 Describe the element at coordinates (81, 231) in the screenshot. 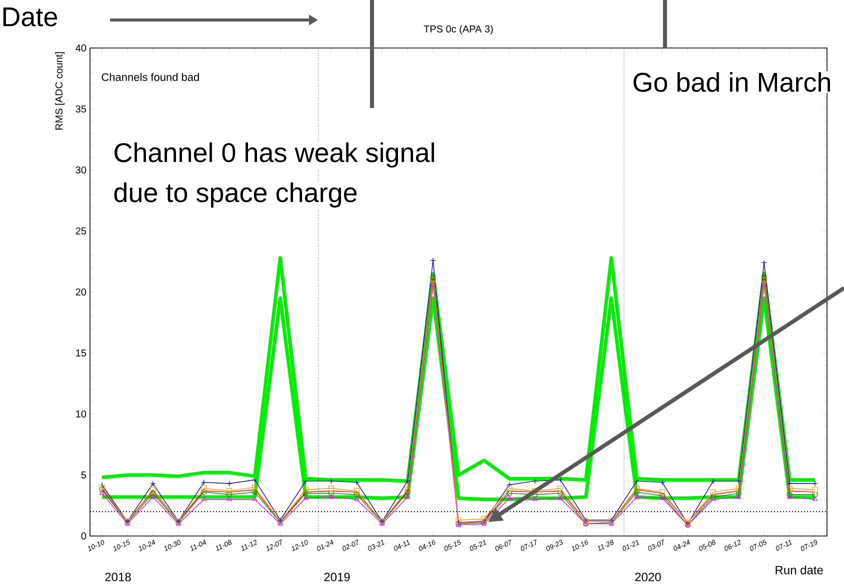

I see `y-tick-label: 25` at that location.